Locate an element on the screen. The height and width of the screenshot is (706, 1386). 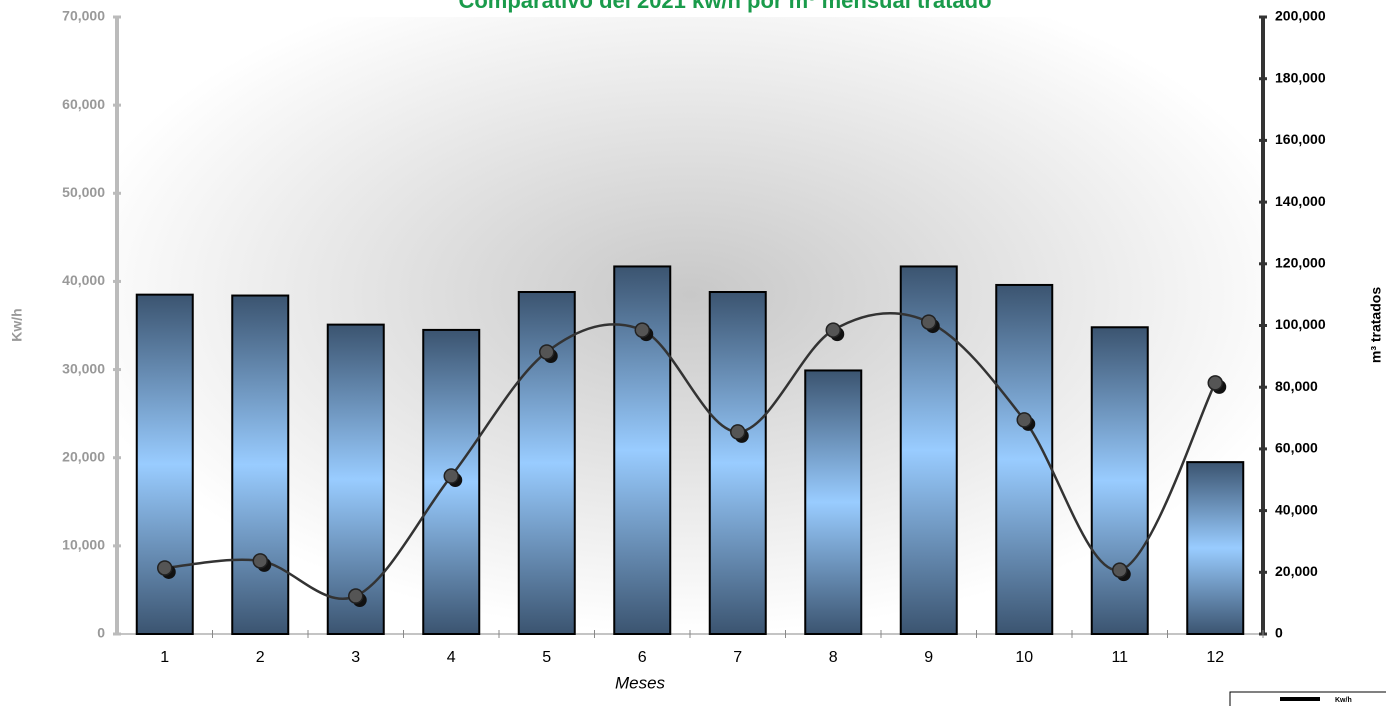
x-tick-label: 5 is located at coordinates (546, 657).